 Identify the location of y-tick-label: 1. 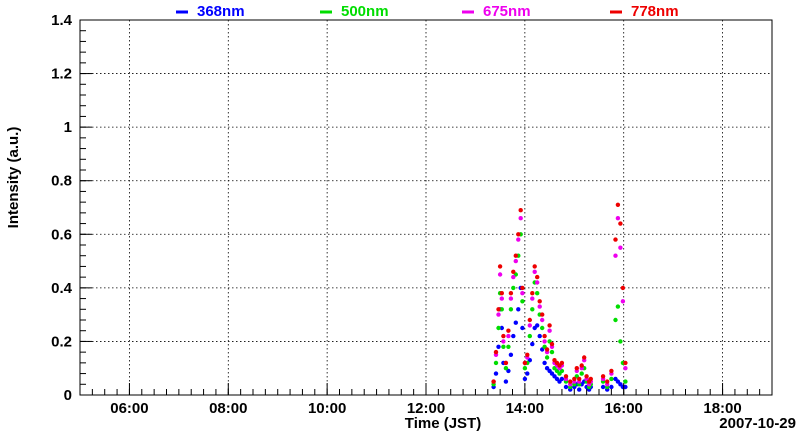
(68, 127).